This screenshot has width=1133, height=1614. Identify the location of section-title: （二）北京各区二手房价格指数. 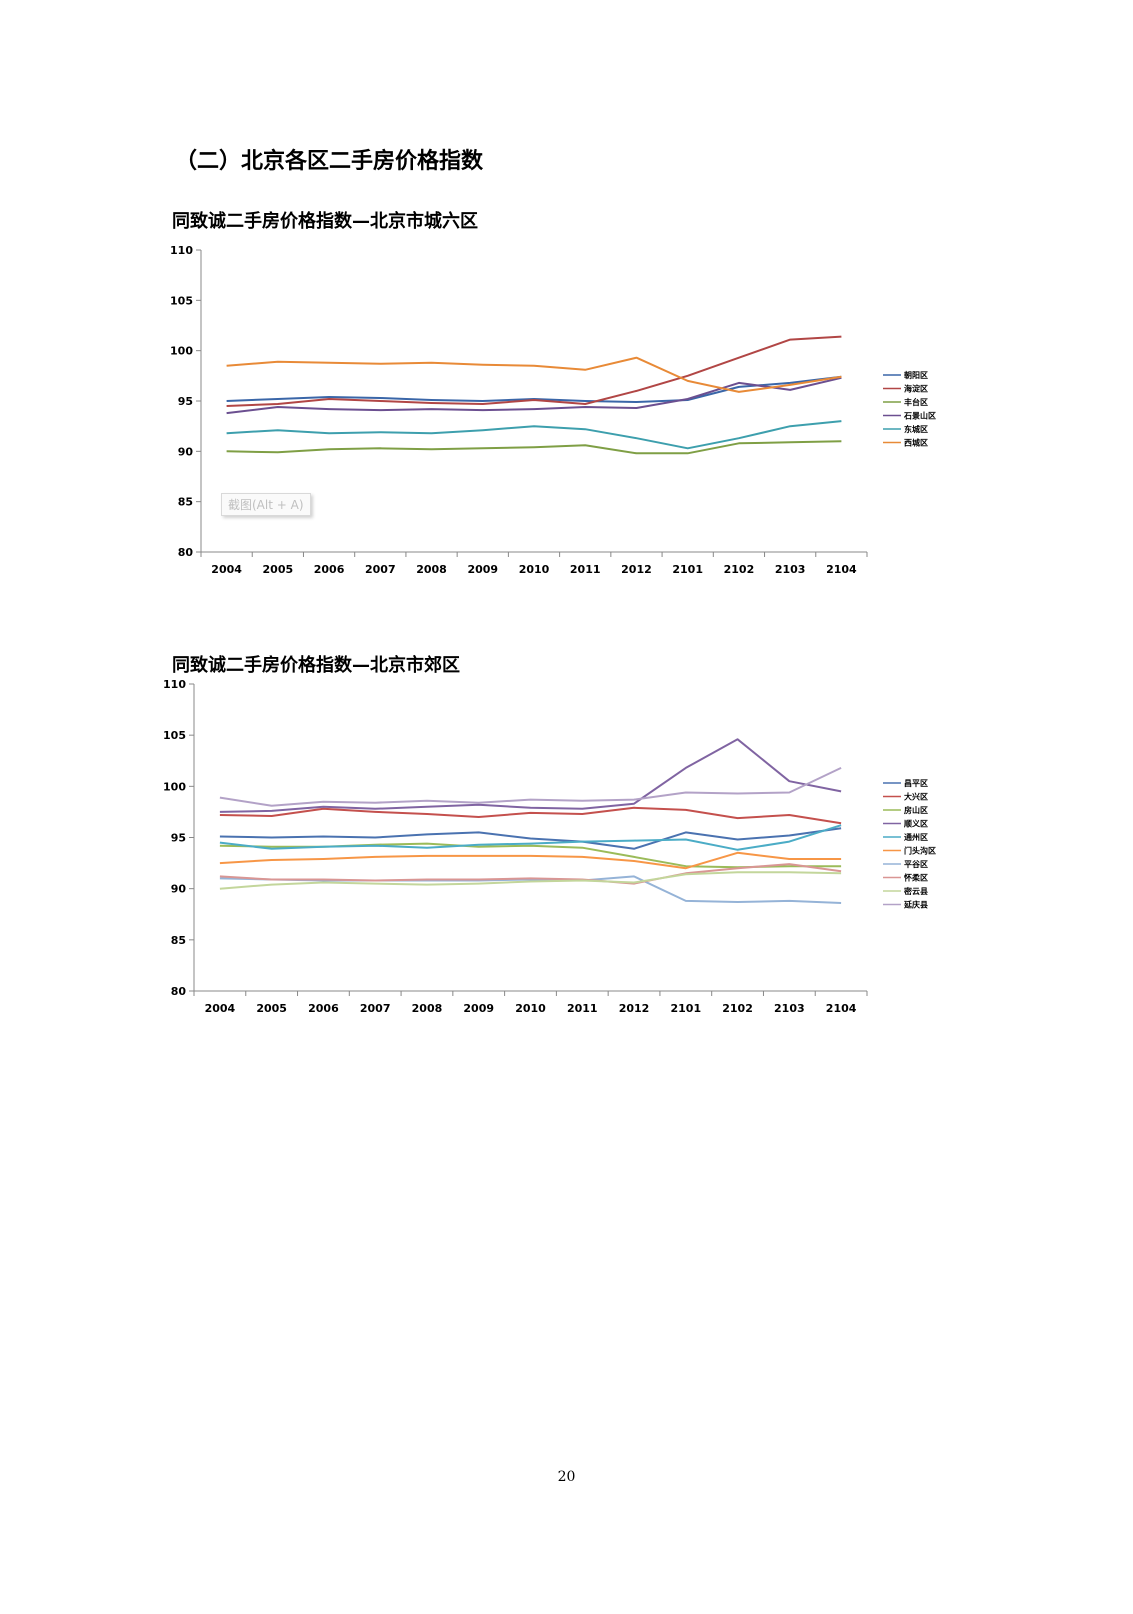
(329, 161).